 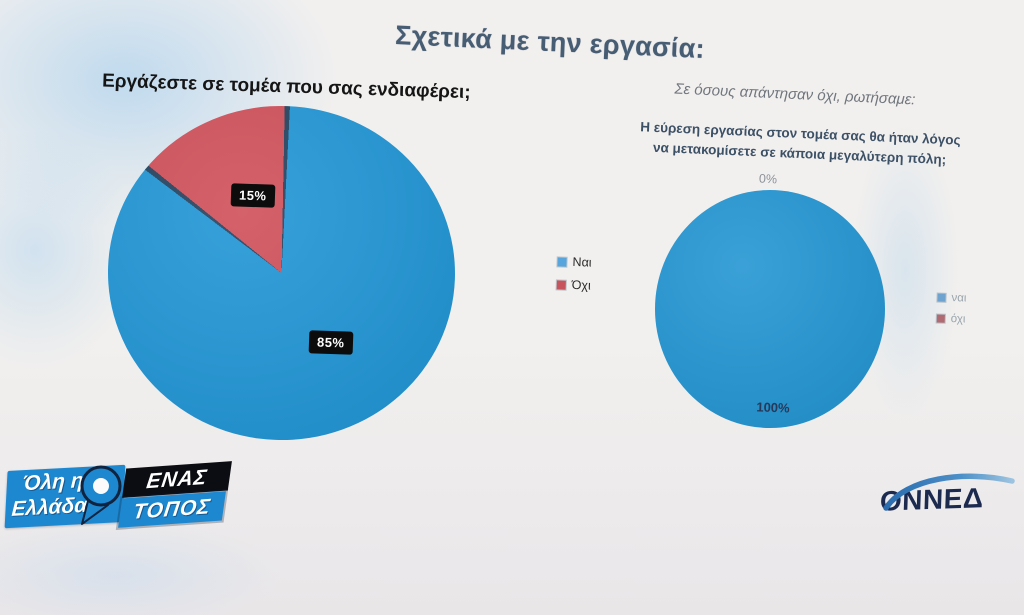 I want to click on legend-item-no: όχι, so click(x=951, y=319).